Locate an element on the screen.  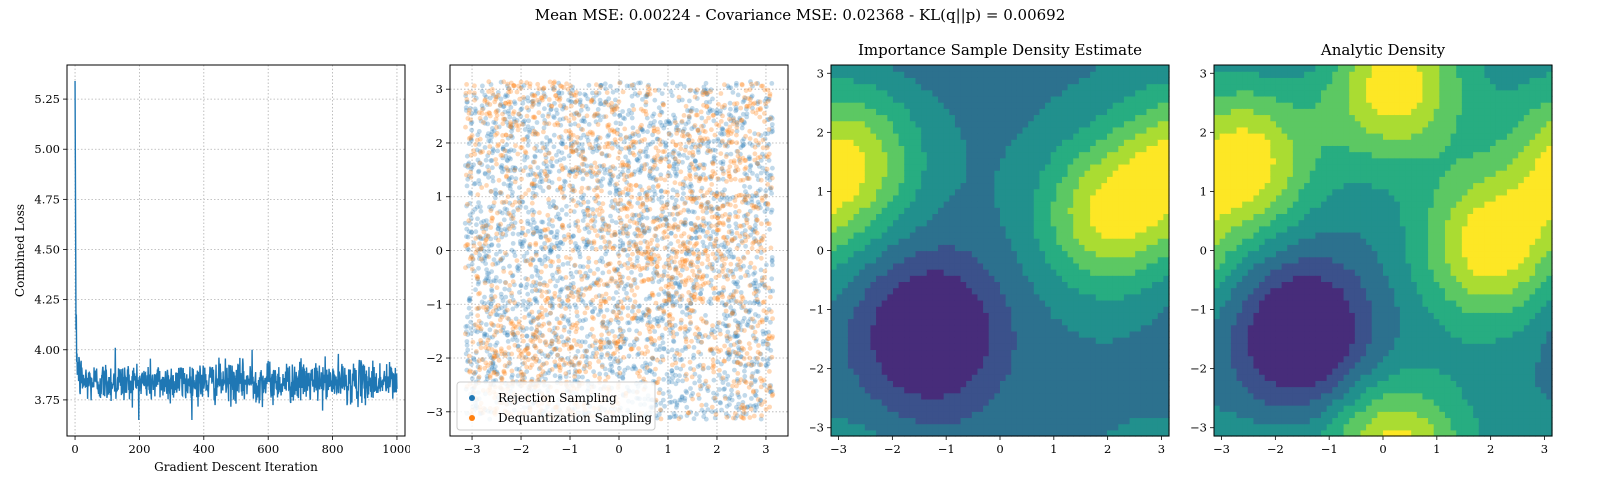
x-tick-label: −2 is located at coordinates (892, 449).